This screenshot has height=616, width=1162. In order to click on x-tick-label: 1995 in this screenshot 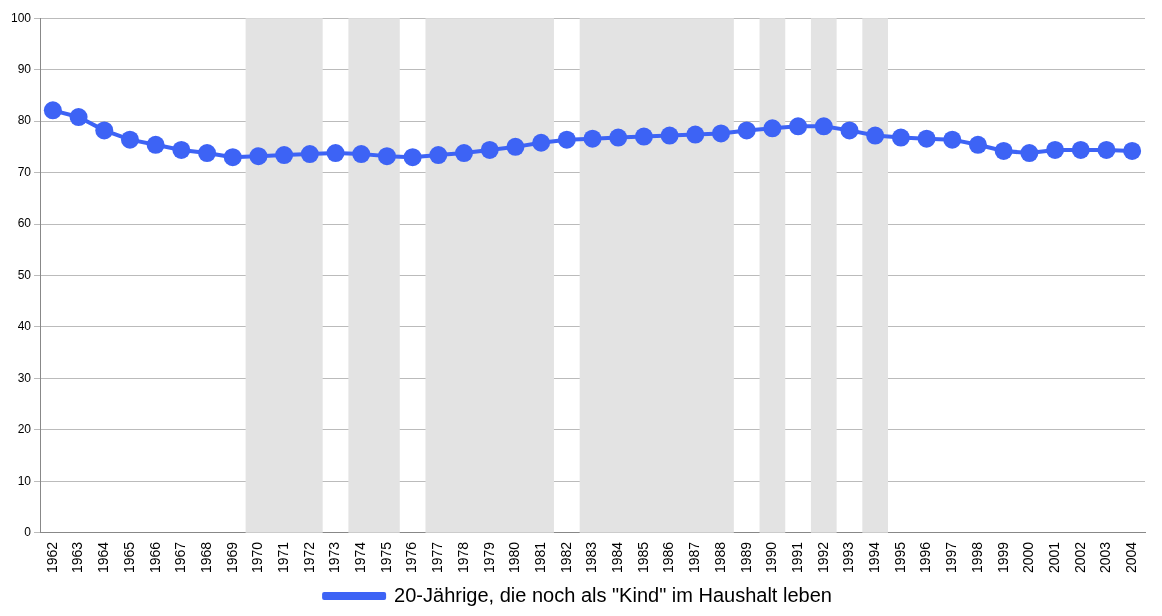, I will do `click(899, 557)`.